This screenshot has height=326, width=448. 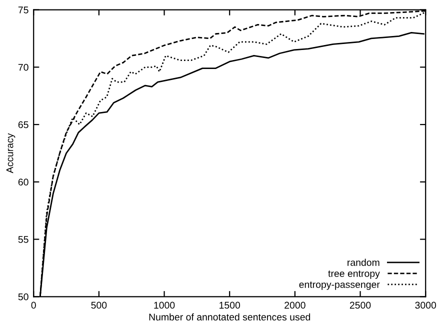 I want to click on x-tick-label: 2000, so click(x=295, y=305).